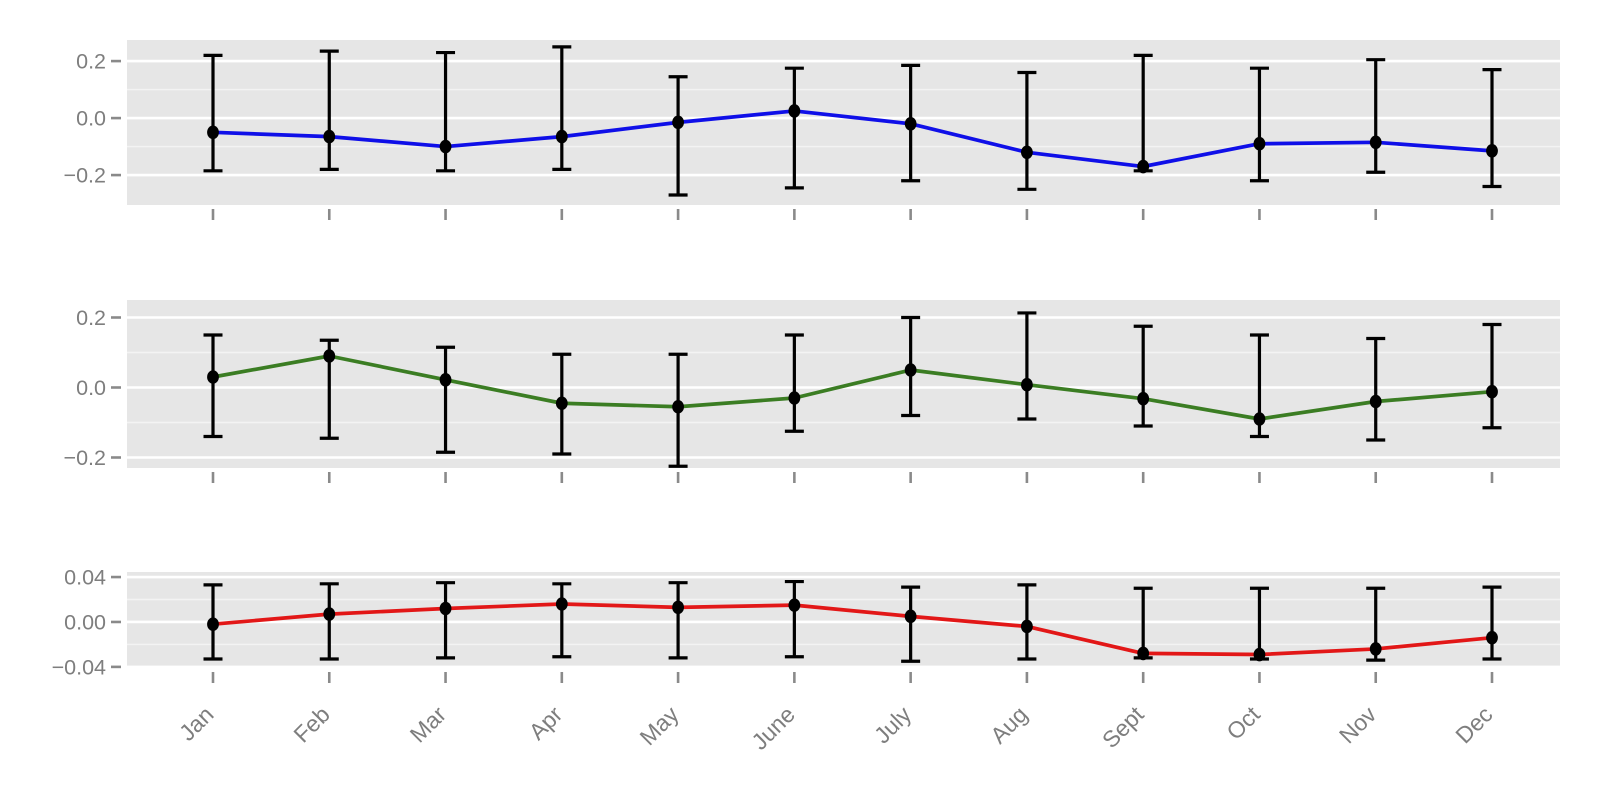 The image size is (1600, 800). What do you see at coordinates (659, 725) in the screenshot?
I see `month-label-May: May` at bounding box center [659, 725].